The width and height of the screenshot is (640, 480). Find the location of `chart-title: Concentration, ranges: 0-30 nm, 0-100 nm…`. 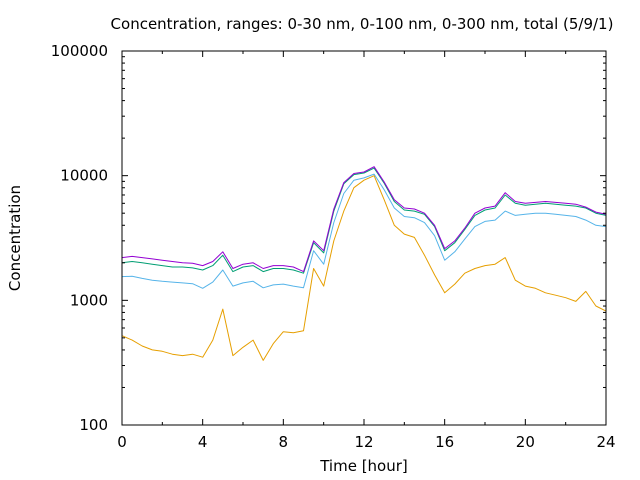

chart-title: Concentration, ranges: 0-30 nm, 0-100 nm… is located at coordinates (362, 24).